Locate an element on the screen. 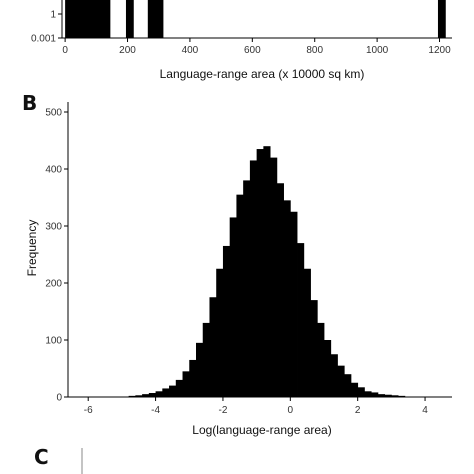 The width and height of the screenshot is (474, 474). panel-a-x-tick-label: 1000 is located at coordinates (377, 50).